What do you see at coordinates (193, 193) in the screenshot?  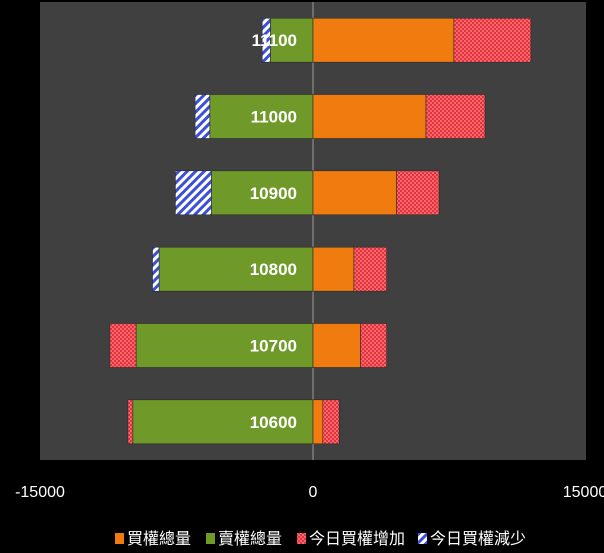 I see `bar-今日買權減少-10900` at bounding box center [193, 193].